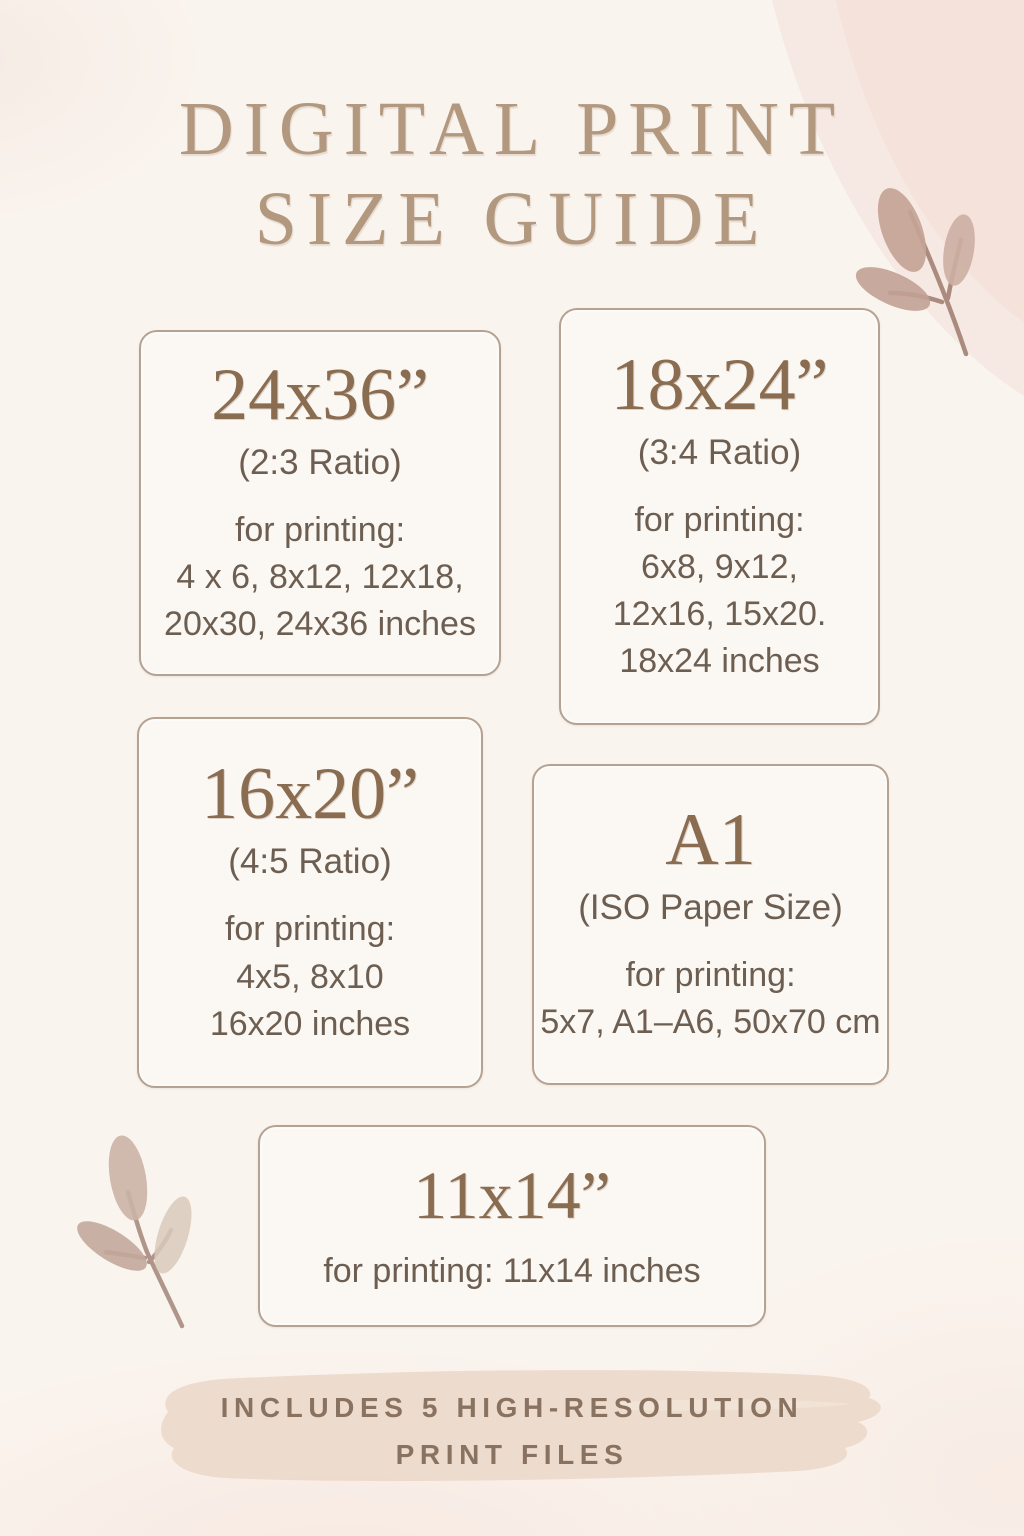  Describe the element at coordinates (310, 1023) in the screenshot. I see `print-size-line: 16x20 inches` at that location.